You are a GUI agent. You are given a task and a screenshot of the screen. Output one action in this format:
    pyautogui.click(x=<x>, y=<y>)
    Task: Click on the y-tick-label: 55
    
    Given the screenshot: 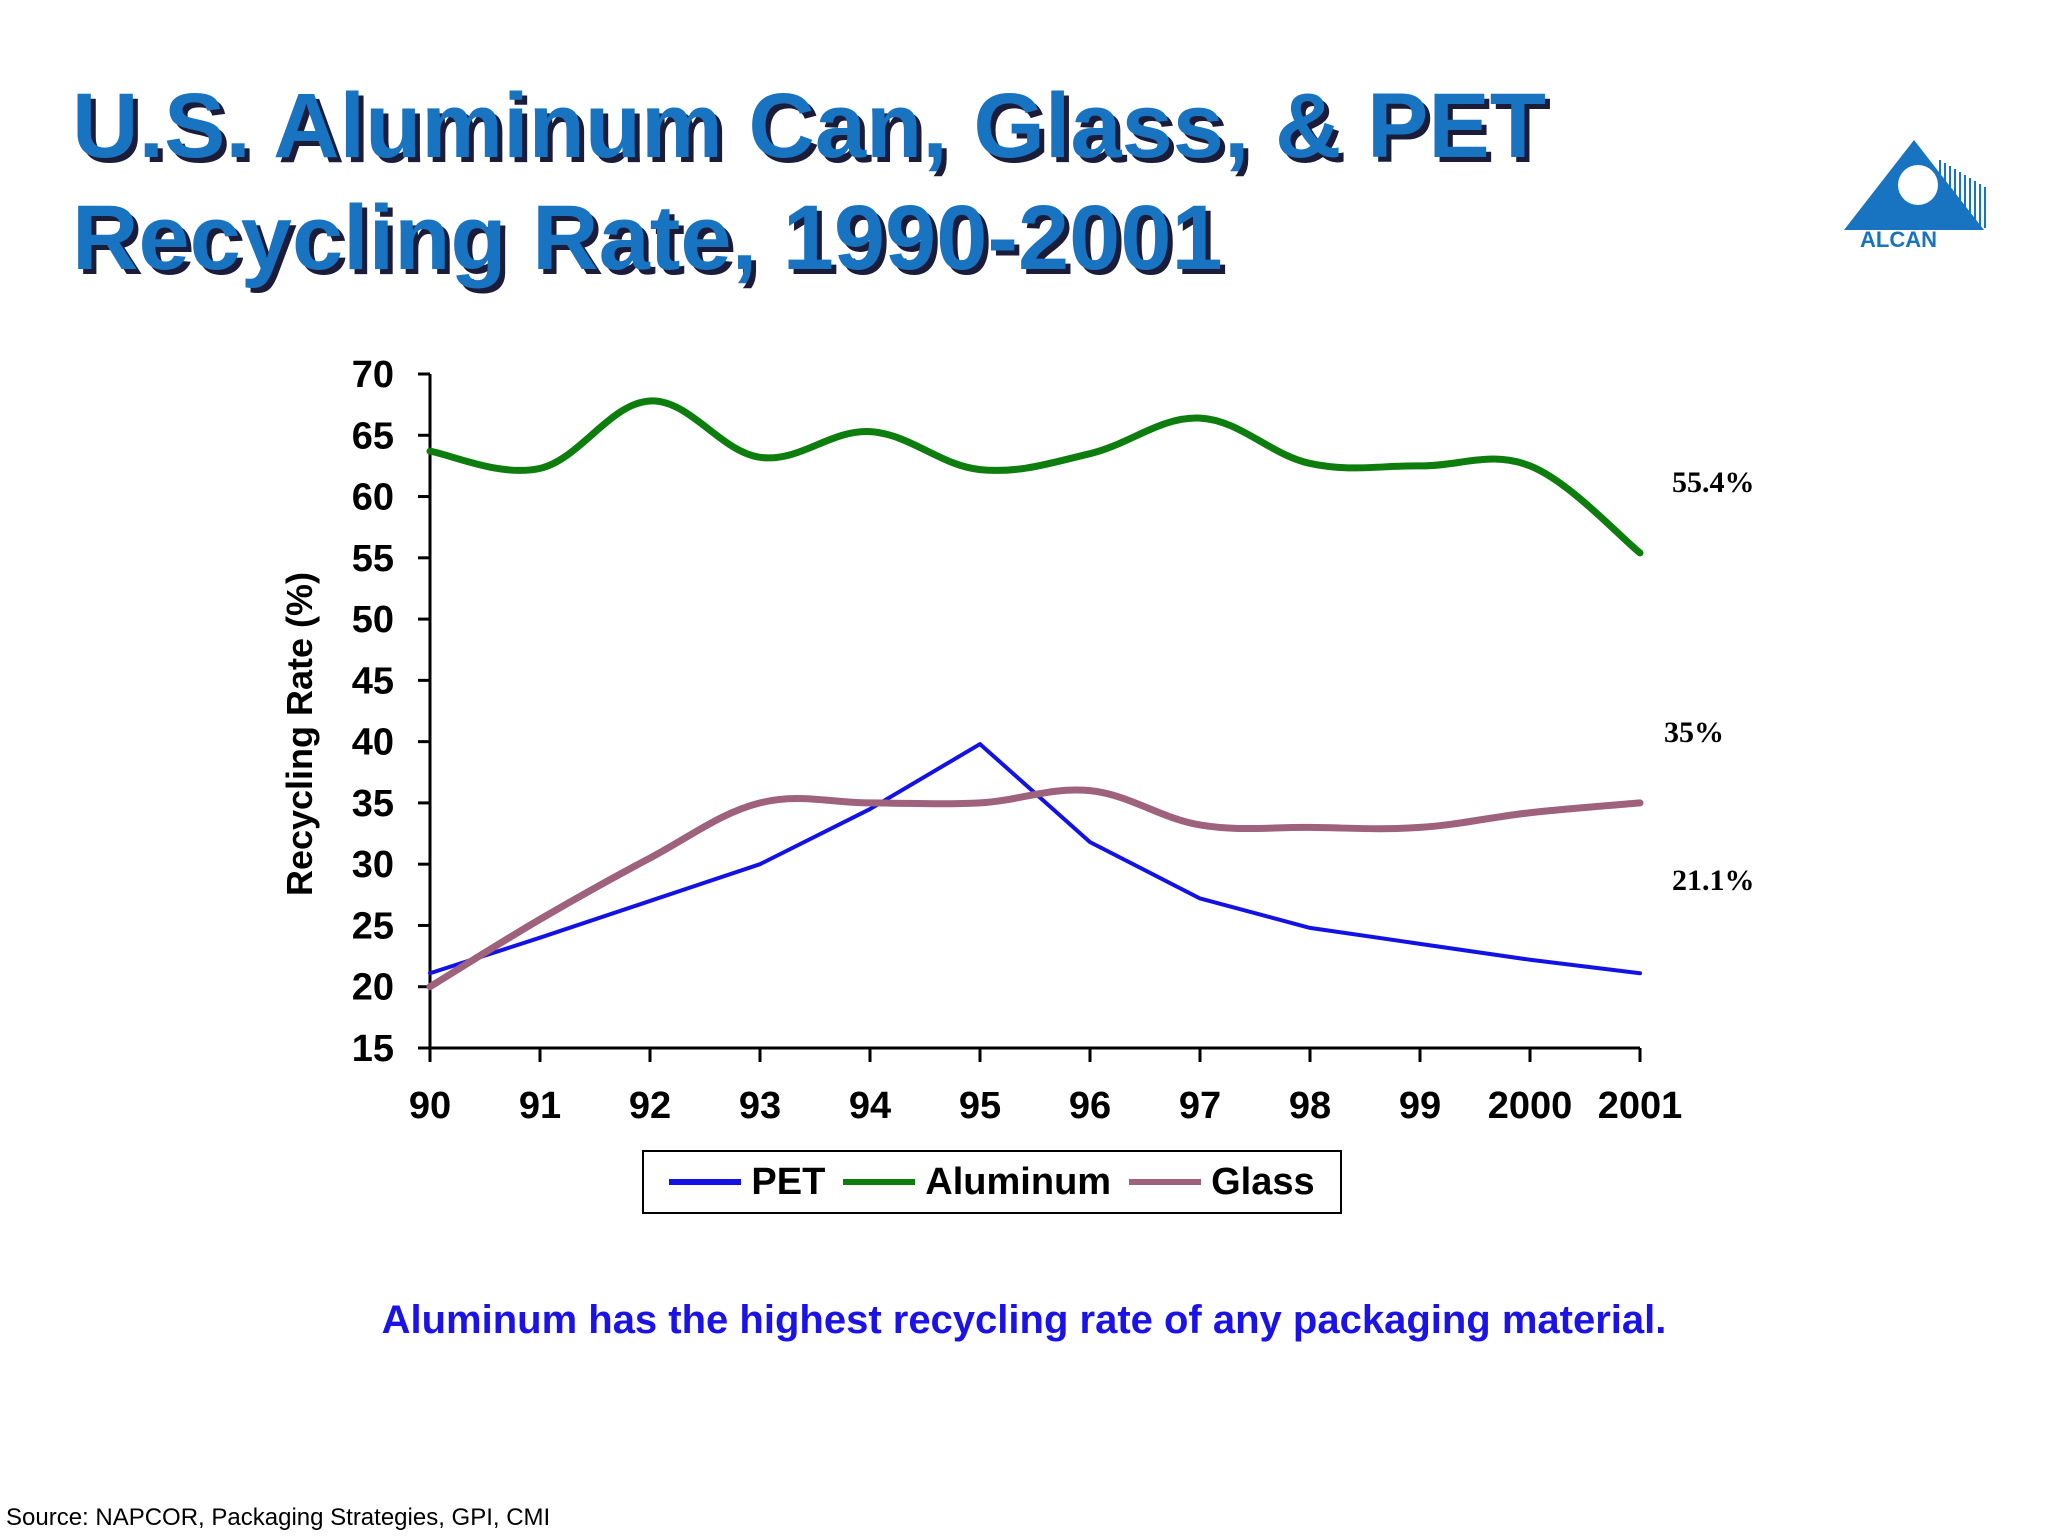 What is the action you would take?
    pyautogui.click(x=373, y=559)
    